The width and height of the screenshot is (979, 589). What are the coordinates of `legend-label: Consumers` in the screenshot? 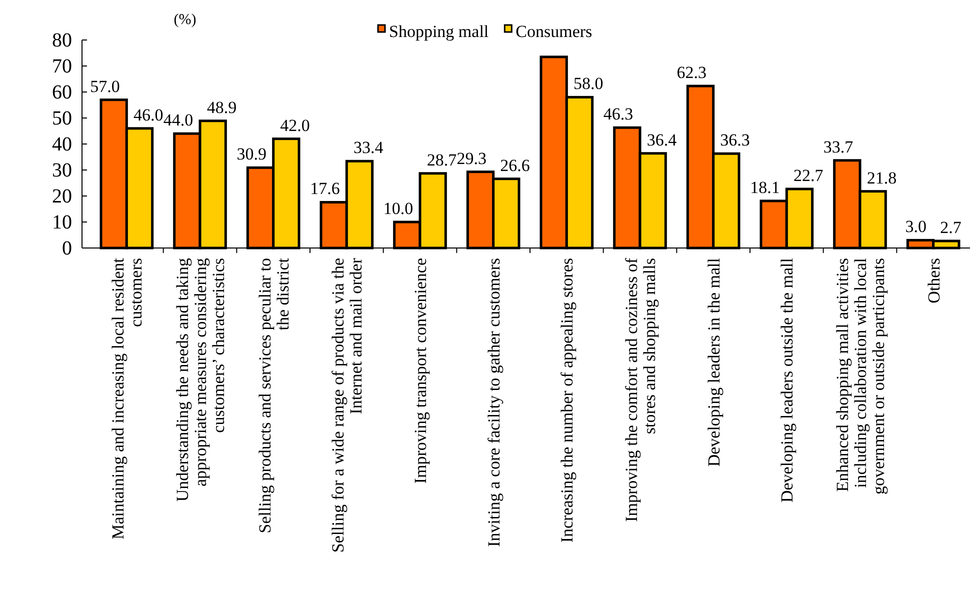 It's located at (554, 31).